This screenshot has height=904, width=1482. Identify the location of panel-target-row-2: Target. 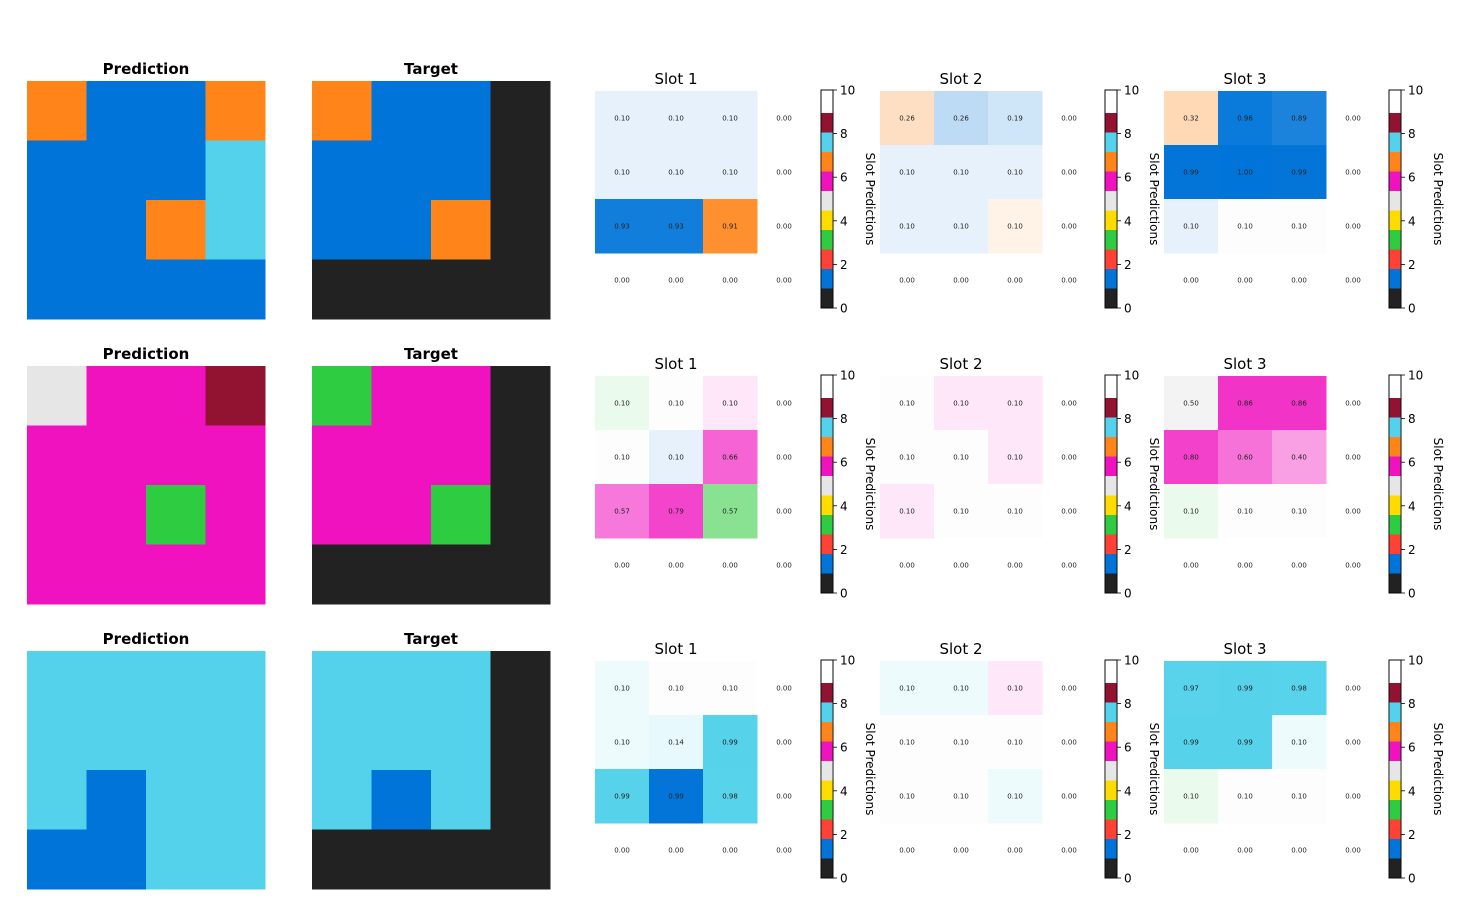
(431, 475).